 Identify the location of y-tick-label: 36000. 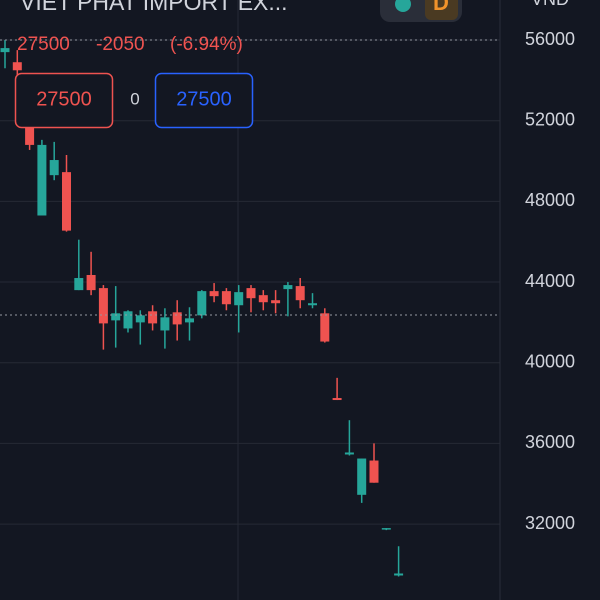
(550, 442).